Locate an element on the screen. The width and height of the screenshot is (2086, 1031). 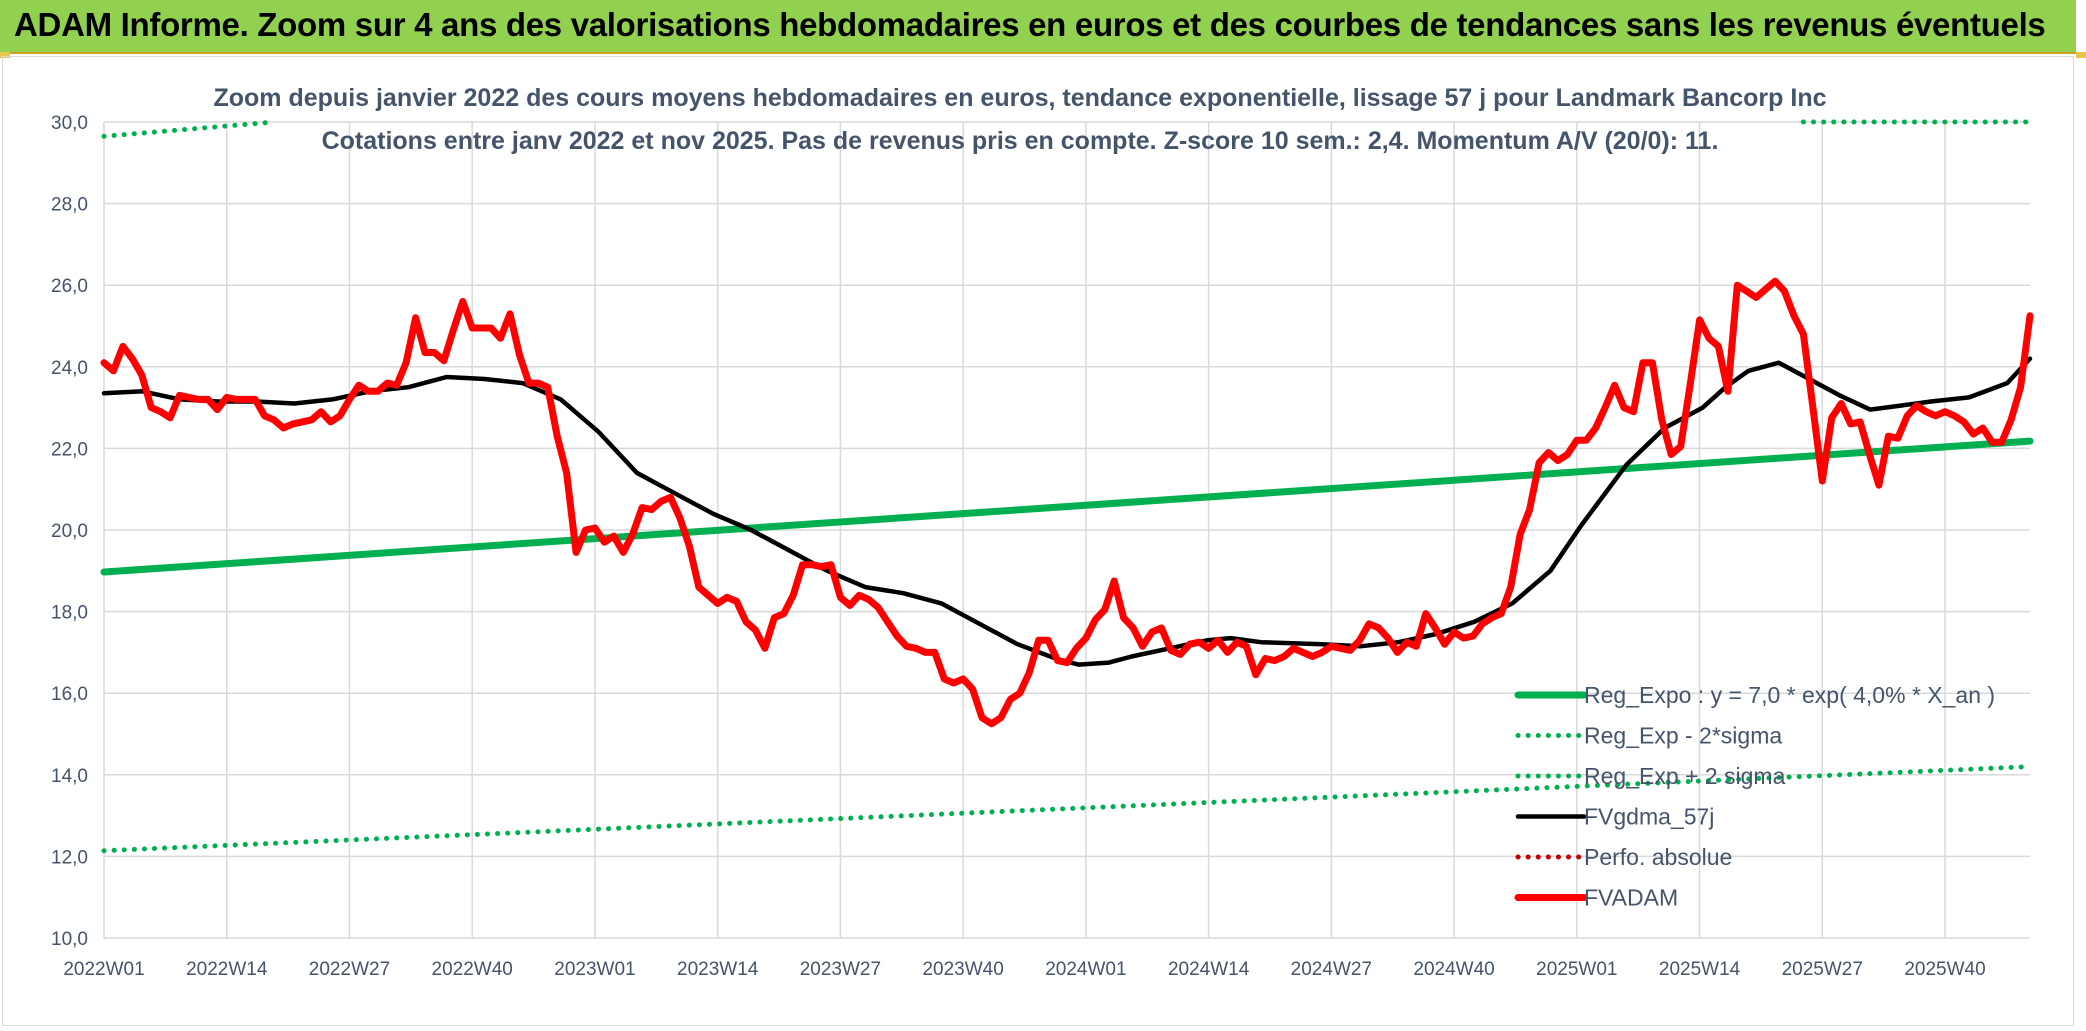
y-tick-label: 20,0 is located at coordinates (69, 531).